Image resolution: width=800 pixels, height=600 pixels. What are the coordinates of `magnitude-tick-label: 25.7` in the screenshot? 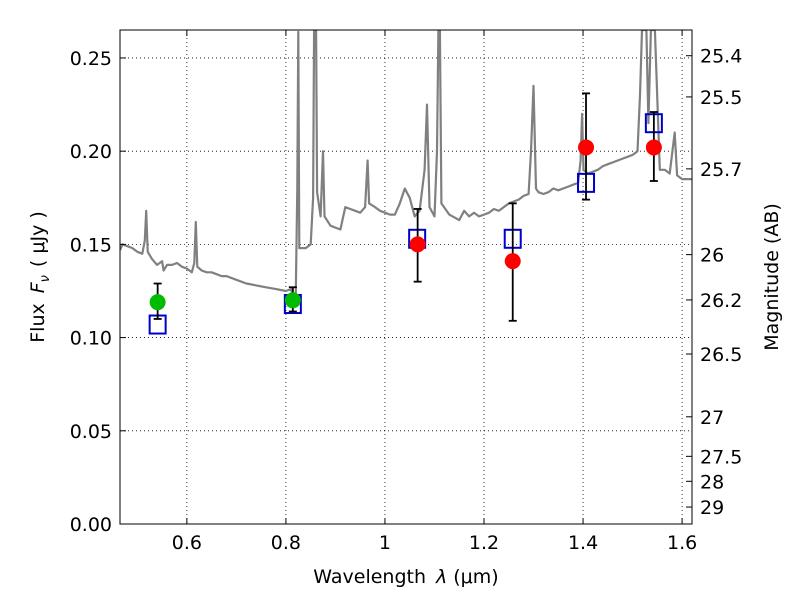 It's located at (721, 170).